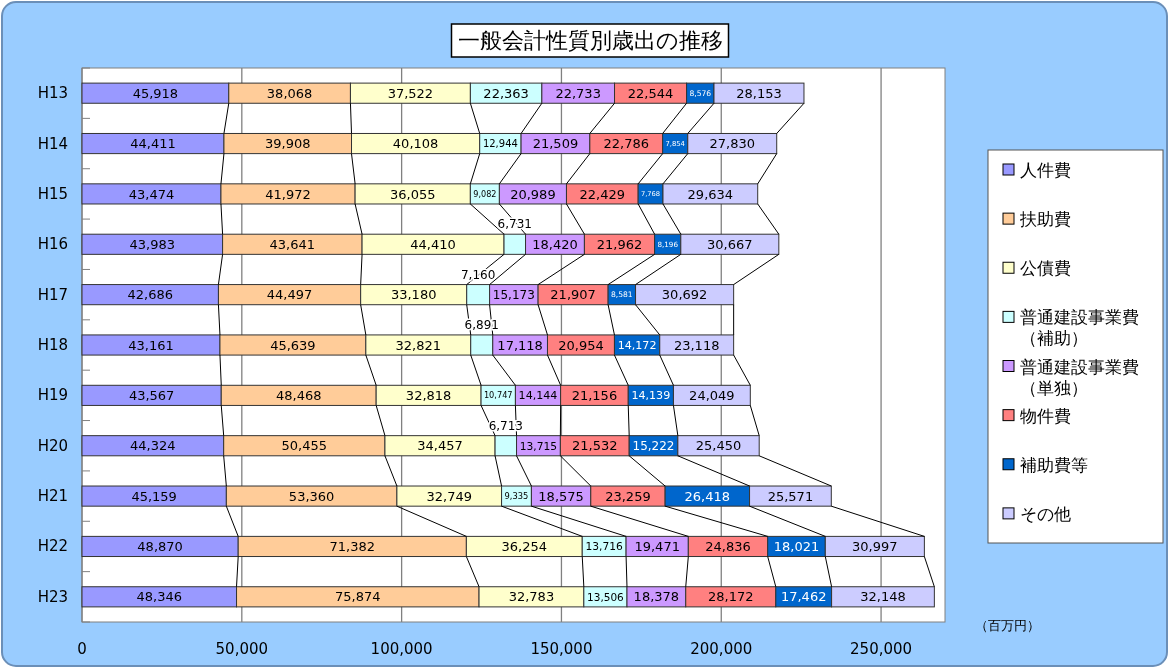 The height and width of the screenshot is (668, 1169). What do you see at coordinates (1007, 625) in the screenshot?
I see `x-axis-title: （百万円）` at bounding box center [1007, 625].